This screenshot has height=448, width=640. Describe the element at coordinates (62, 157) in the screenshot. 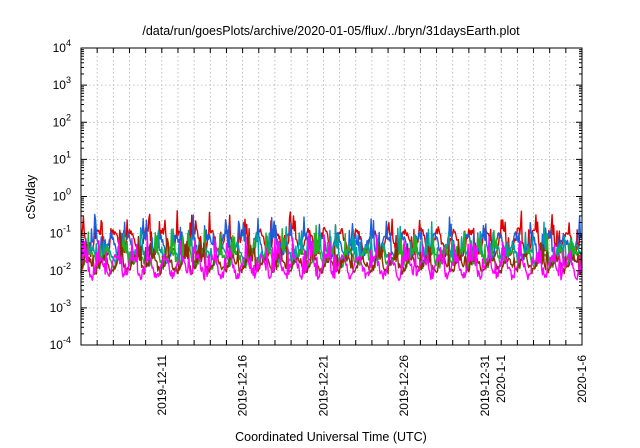

I see `y-tick-label: 10¹` at that location.